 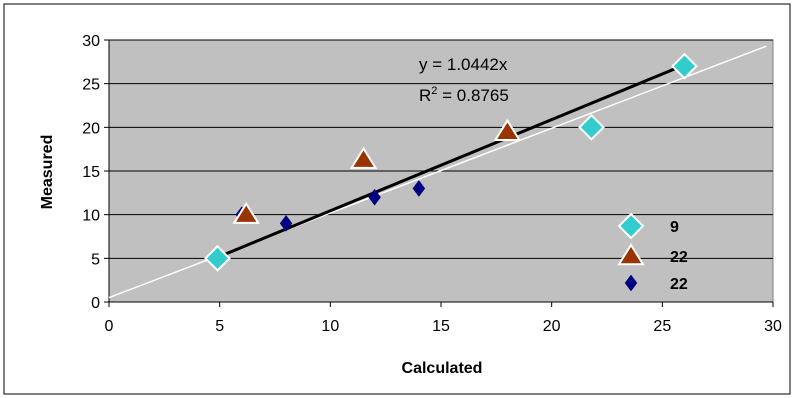 I want to click on x-tick-label-5: 25, so click(x=662, y=326).